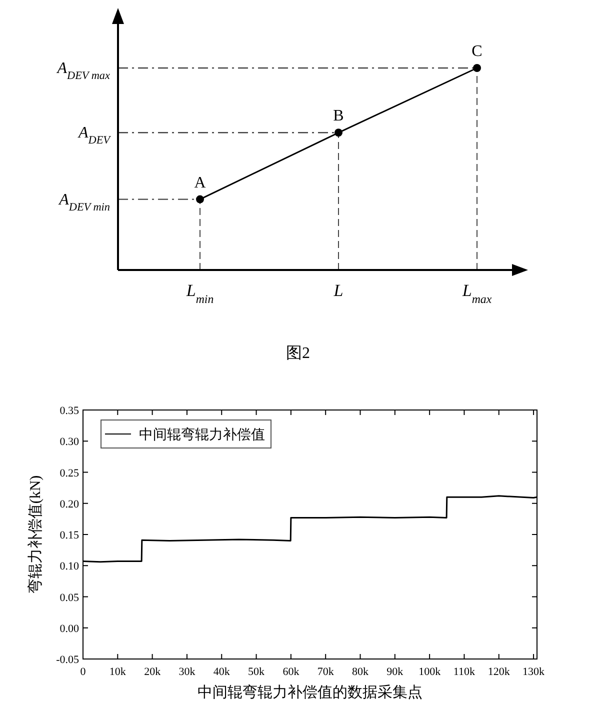 The width and height of the screenshot is (597, 725). Describe the element at coordinates (325, 672) in the screenshot. I see `x-tick-label: 70k` at that location.